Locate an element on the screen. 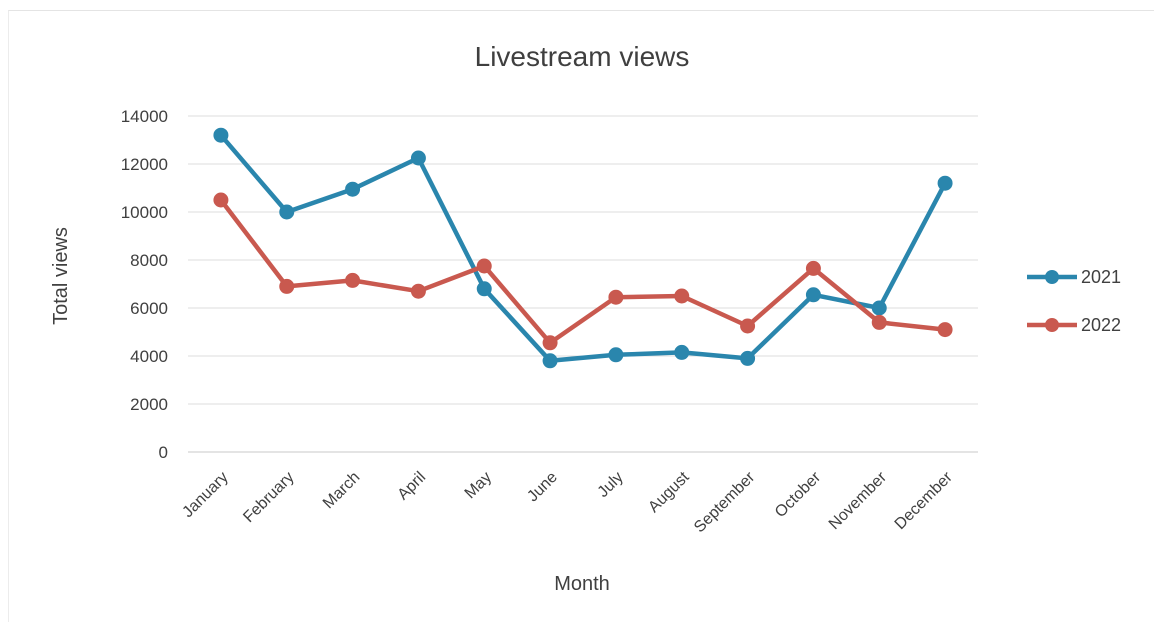 This screenshot has width=1157, height=624. y-tick-label: 2000 is located at coordinates (149, 404).